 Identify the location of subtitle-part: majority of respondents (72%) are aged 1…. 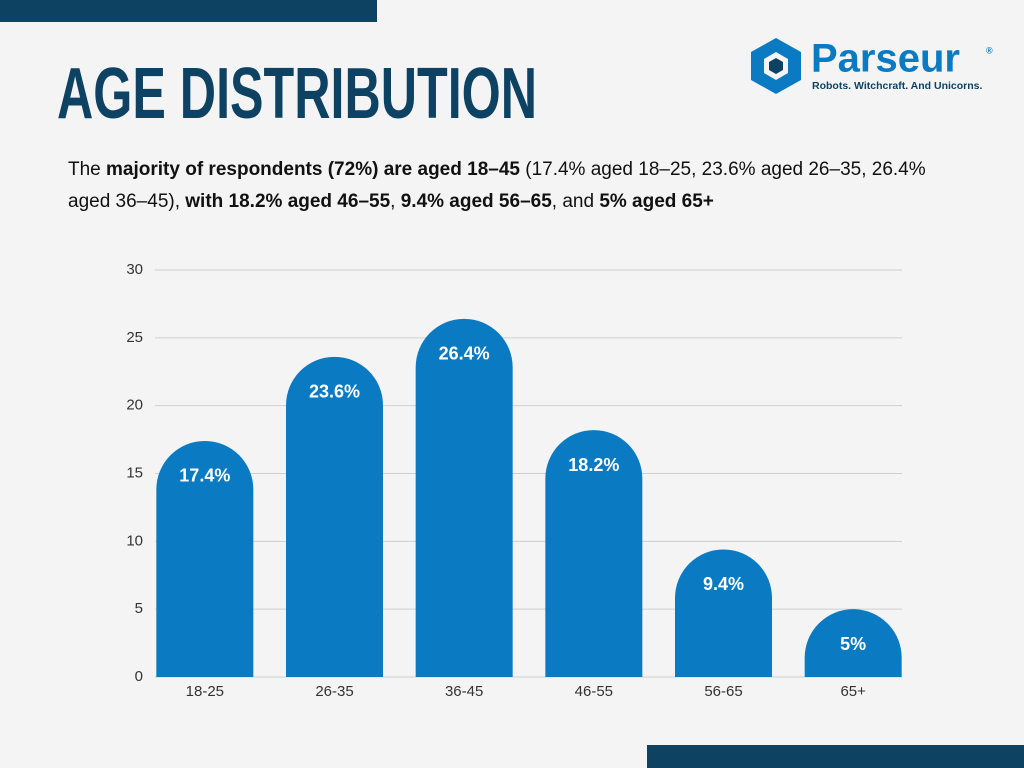
(313, 169).